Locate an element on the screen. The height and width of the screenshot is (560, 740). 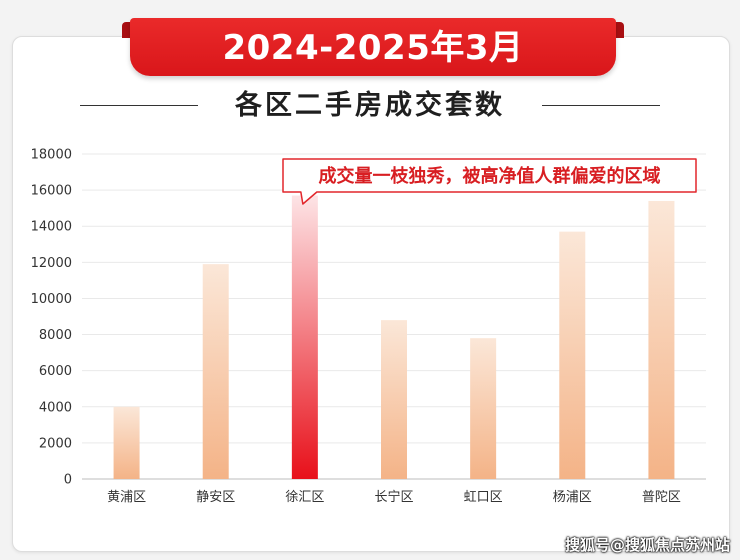
y-tick-label: 0 is located at coordinates (68, 480).